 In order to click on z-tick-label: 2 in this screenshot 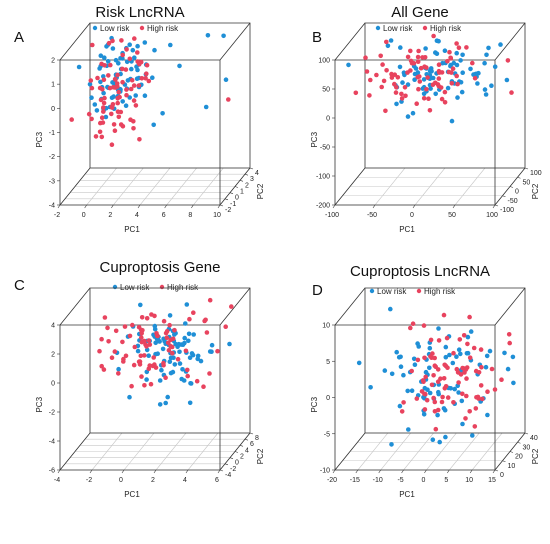, I will do `click(53, 355)`.